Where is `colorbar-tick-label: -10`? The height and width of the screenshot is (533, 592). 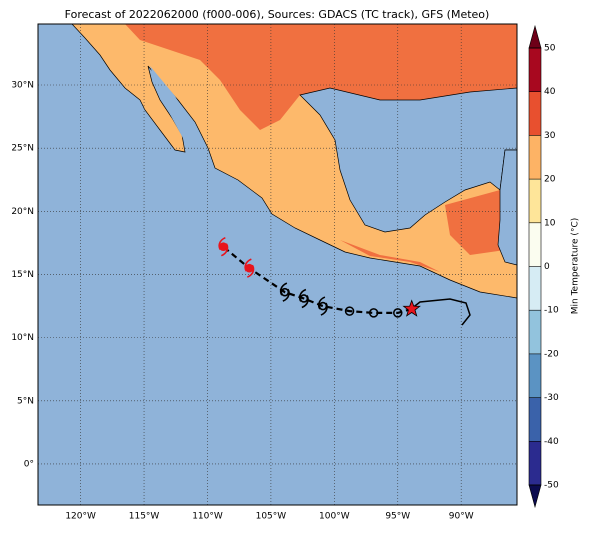 colorbar-tick-label: -10 is located at coordinates (551, 311).